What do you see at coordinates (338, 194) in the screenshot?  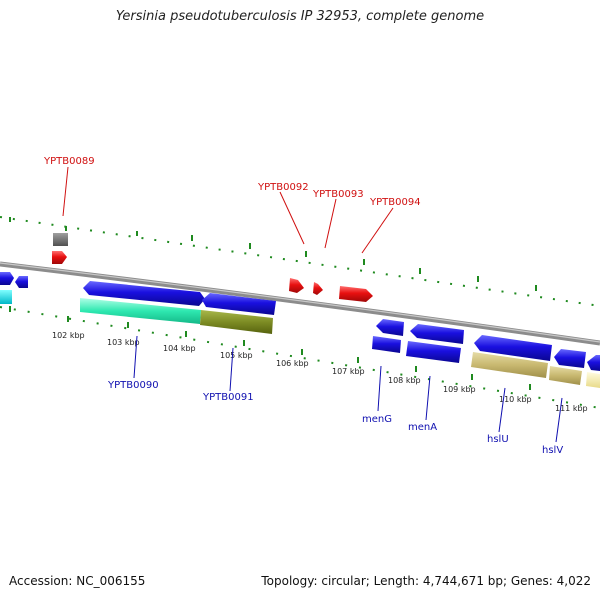 I see `label-ypb0093: YPTB0093` at bounding box center [338, 194].